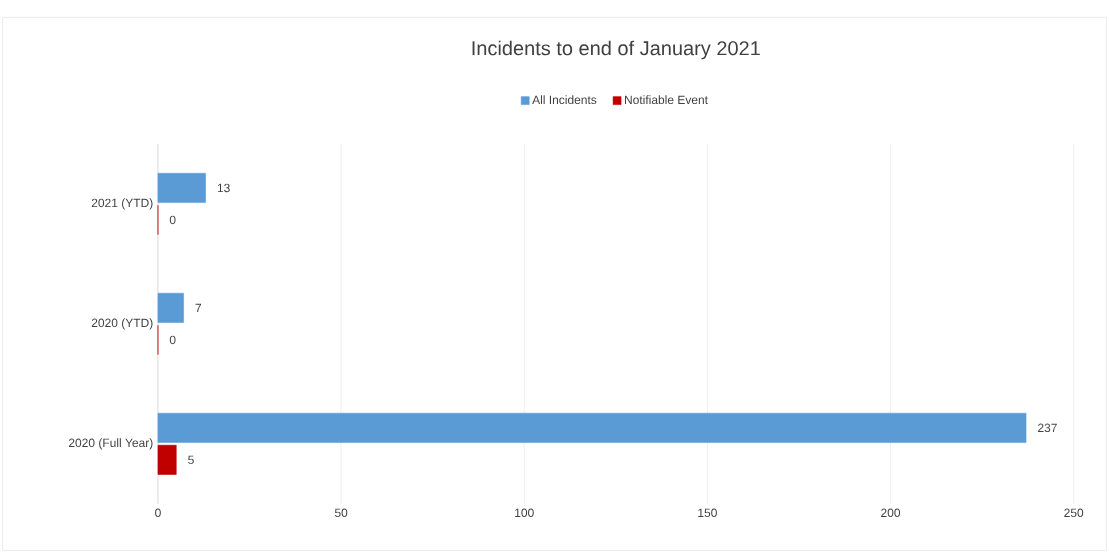  I want to click on data-label: 5, so click(191, 459).